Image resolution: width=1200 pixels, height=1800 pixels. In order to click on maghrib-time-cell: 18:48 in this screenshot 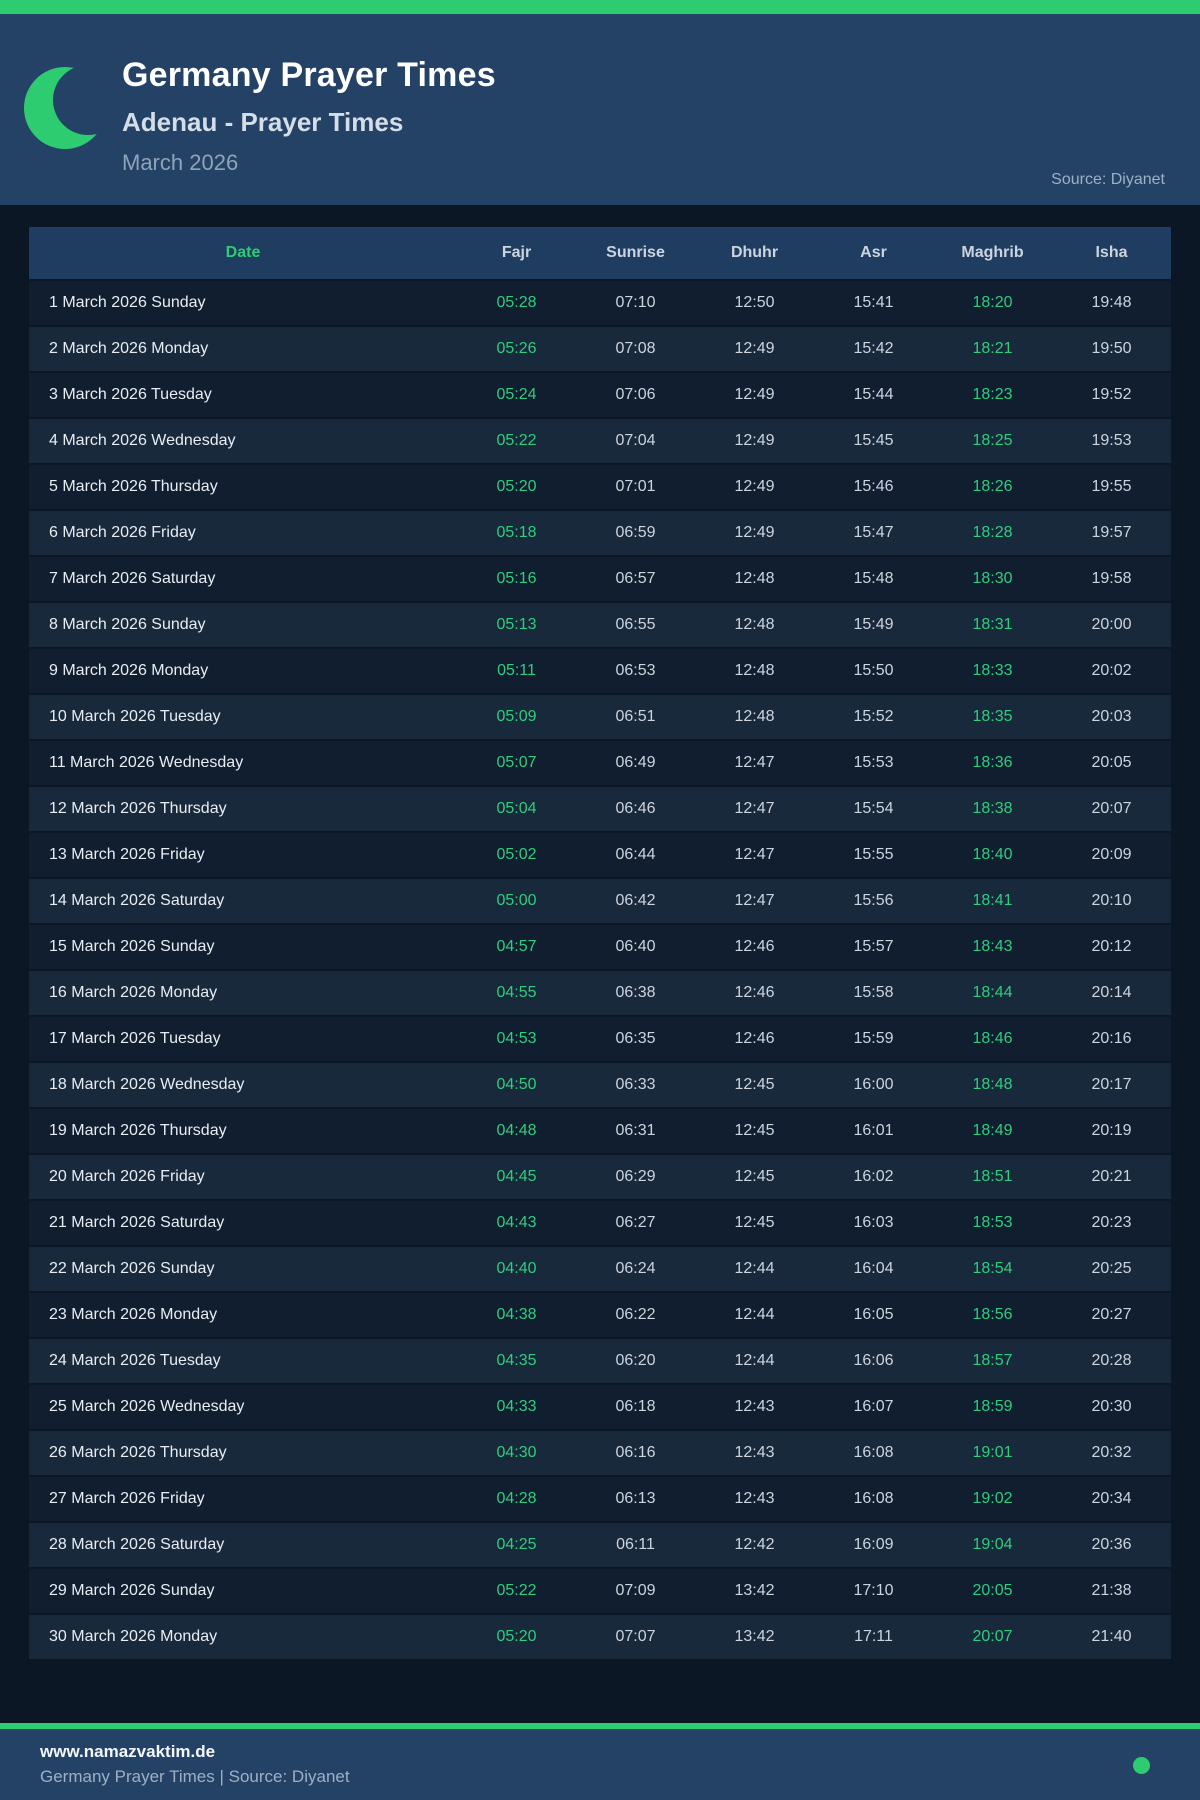, I will do `click(992, 1084)`.